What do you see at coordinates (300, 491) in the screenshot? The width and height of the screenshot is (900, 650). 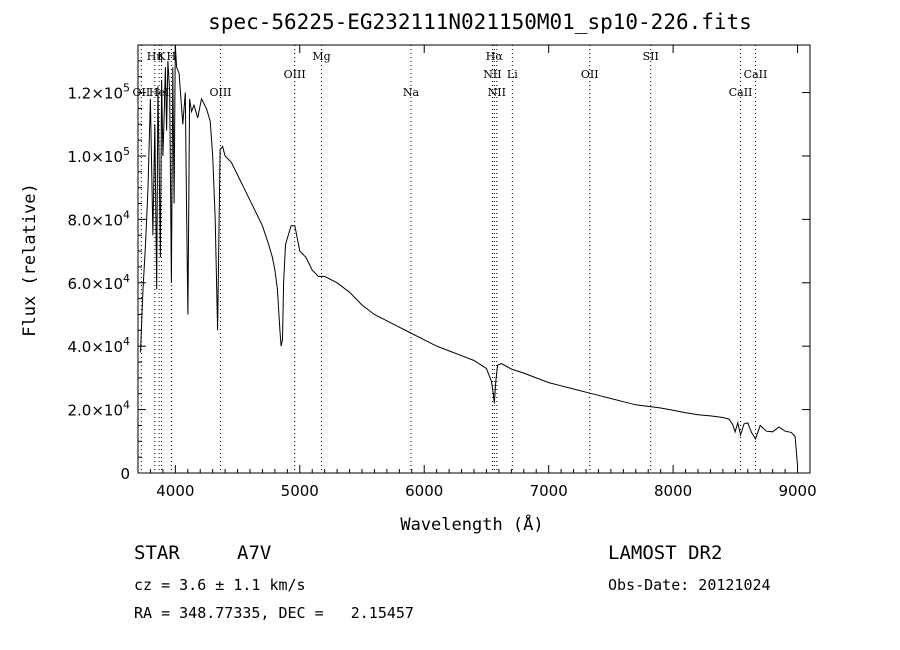 I see `x-tick-label-1: 5000` at bounding box center [300, 491].